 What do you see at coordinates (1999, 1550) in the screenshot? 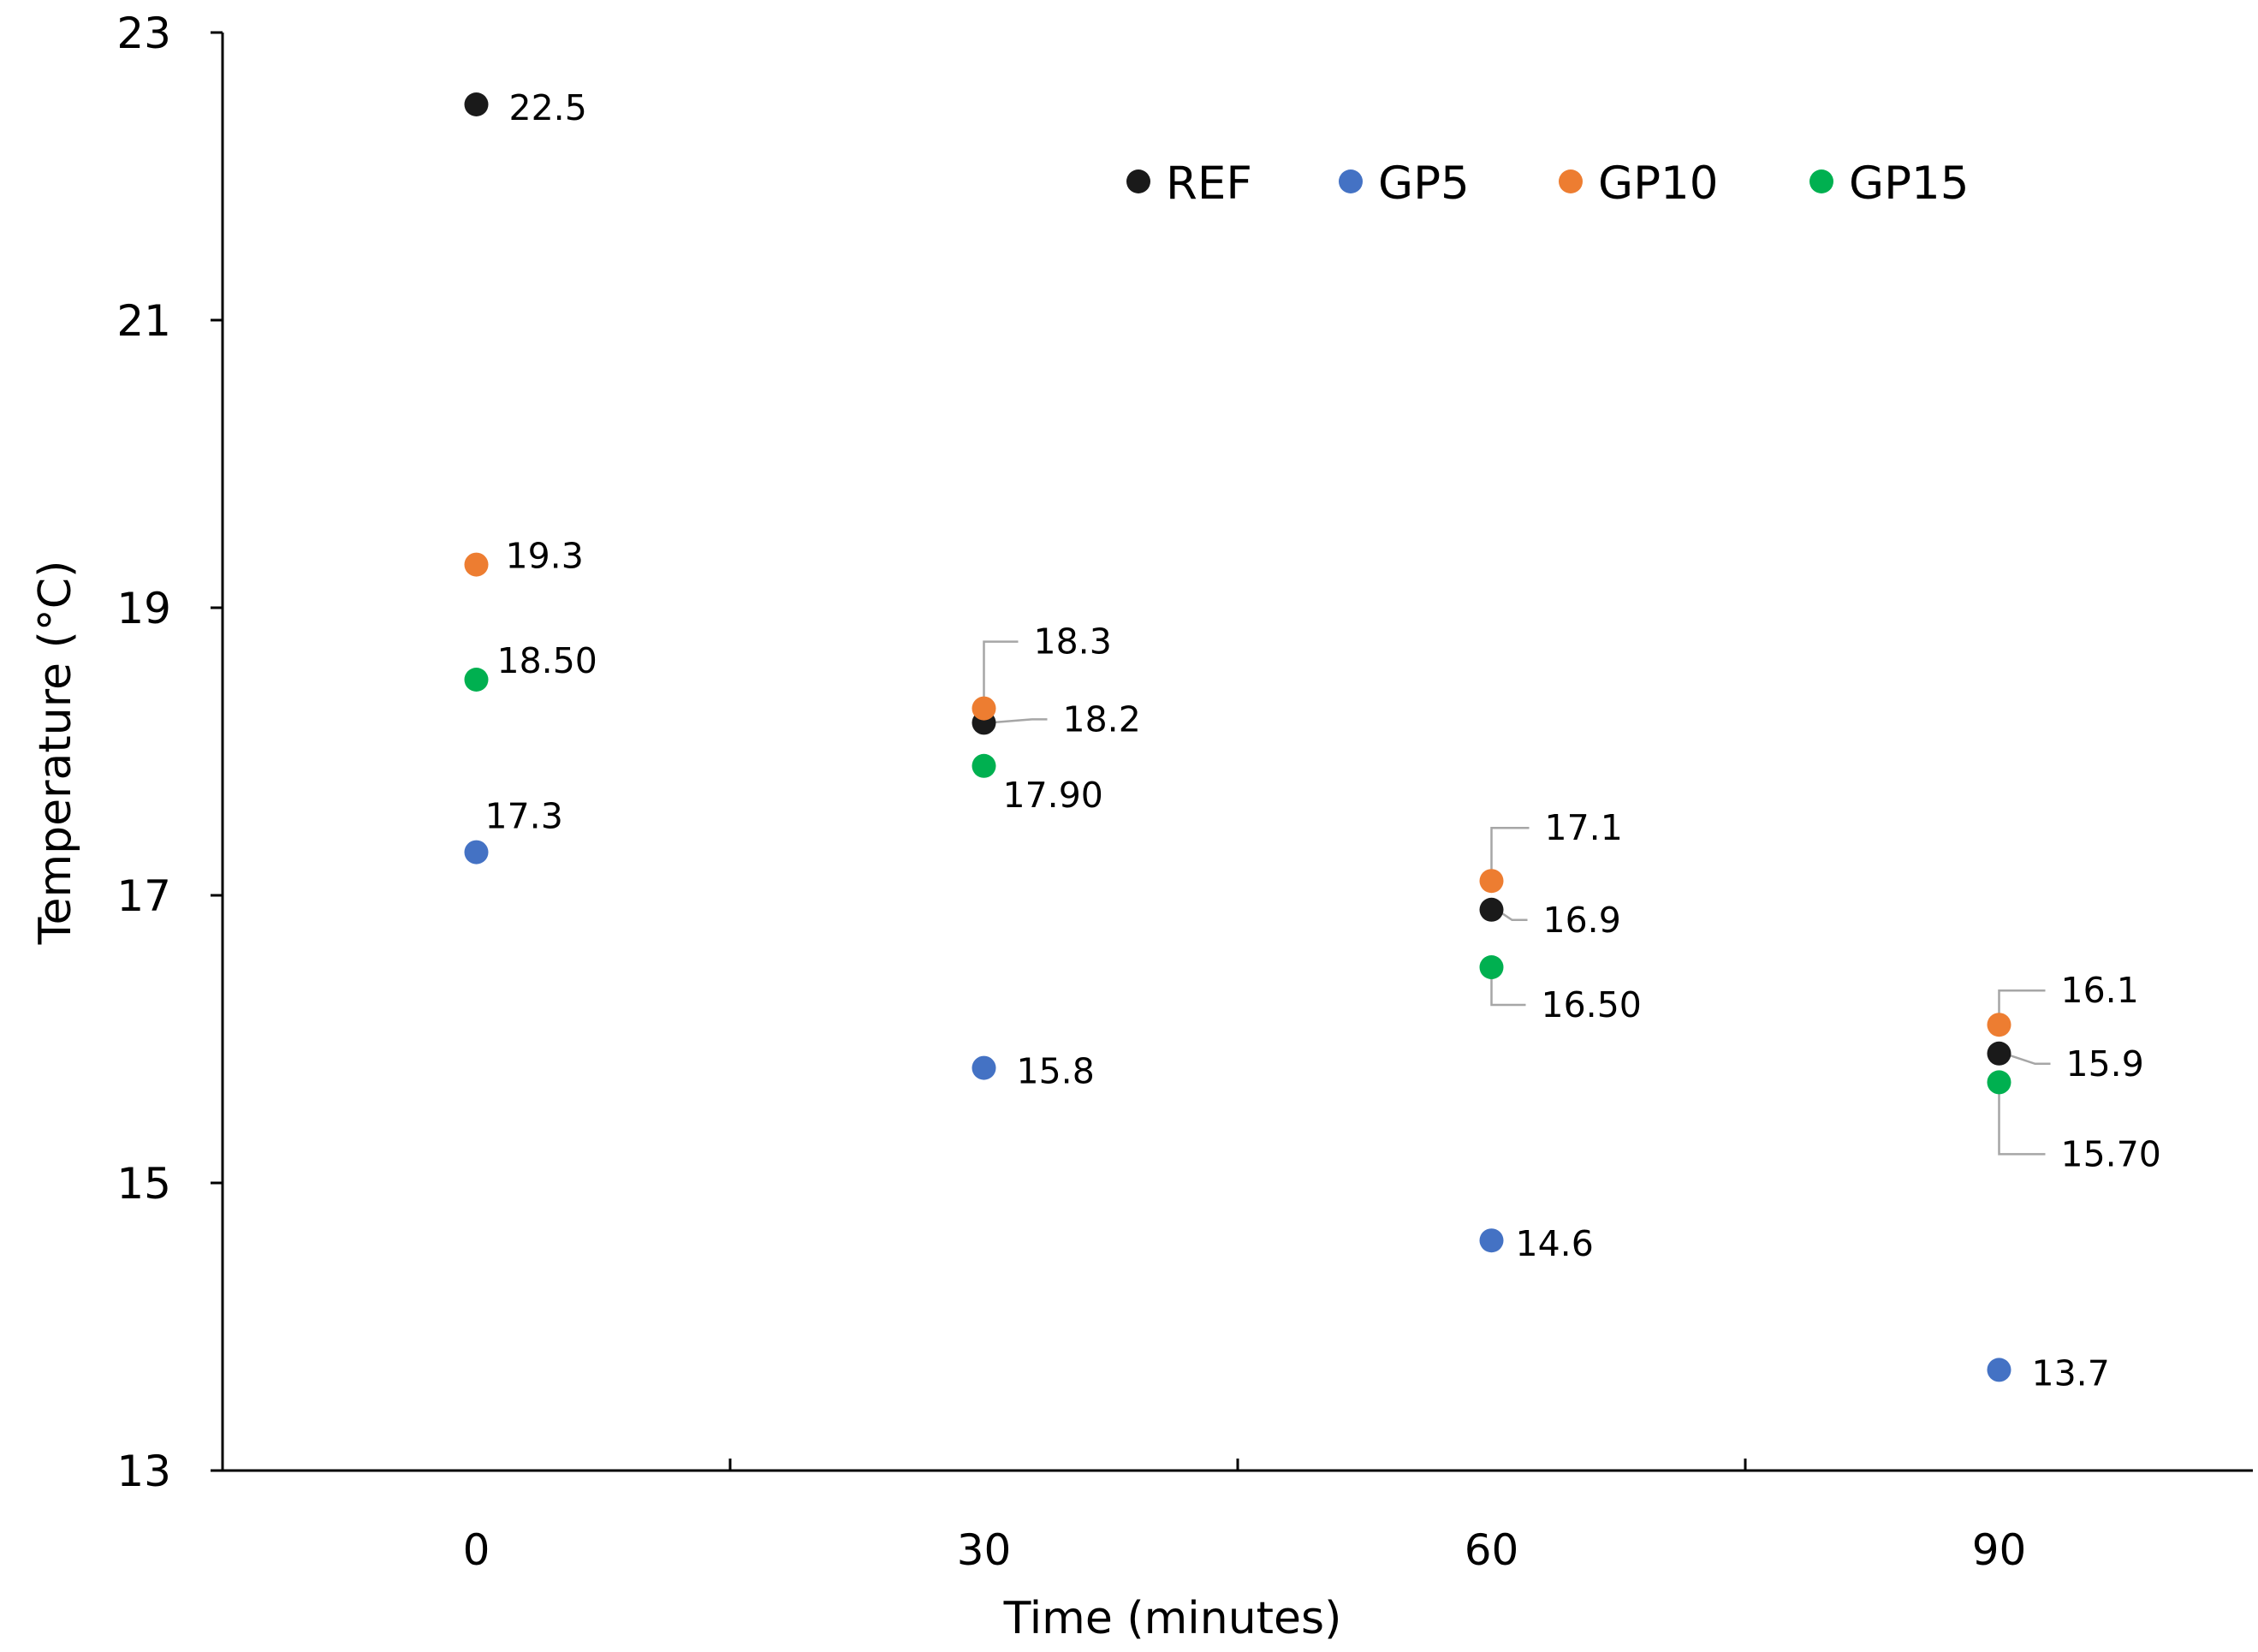
I see `x-tick-label: 90` at bounding box center [1999, 1550].